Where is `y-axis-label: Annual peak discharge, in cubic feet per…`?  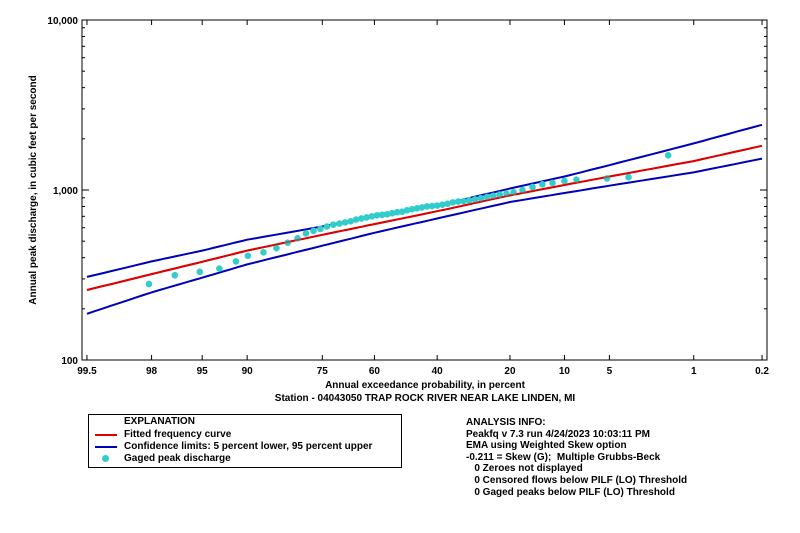 y-axis-label: Annual peak discharge, in cubic feet per… is located at coordinates (33, 190).